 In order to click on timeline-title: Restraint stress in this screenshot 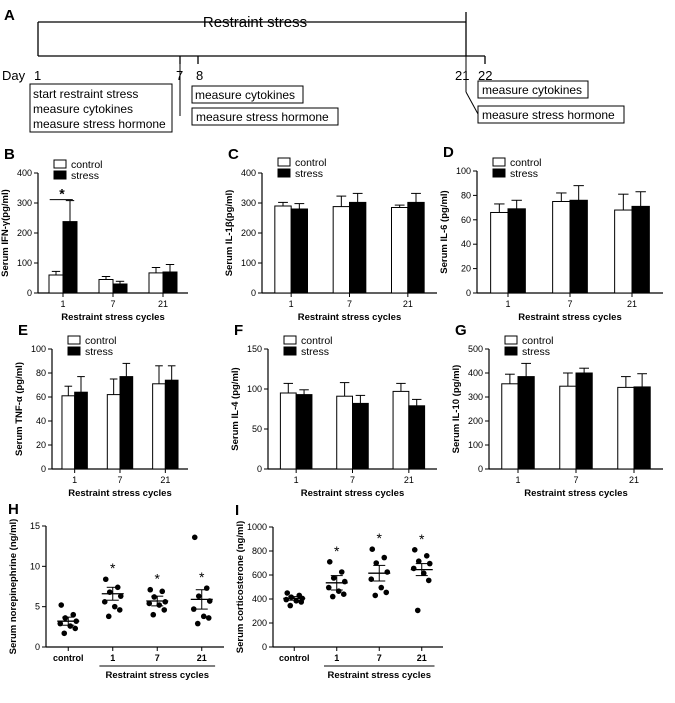, I will do `click(255, 22)`.